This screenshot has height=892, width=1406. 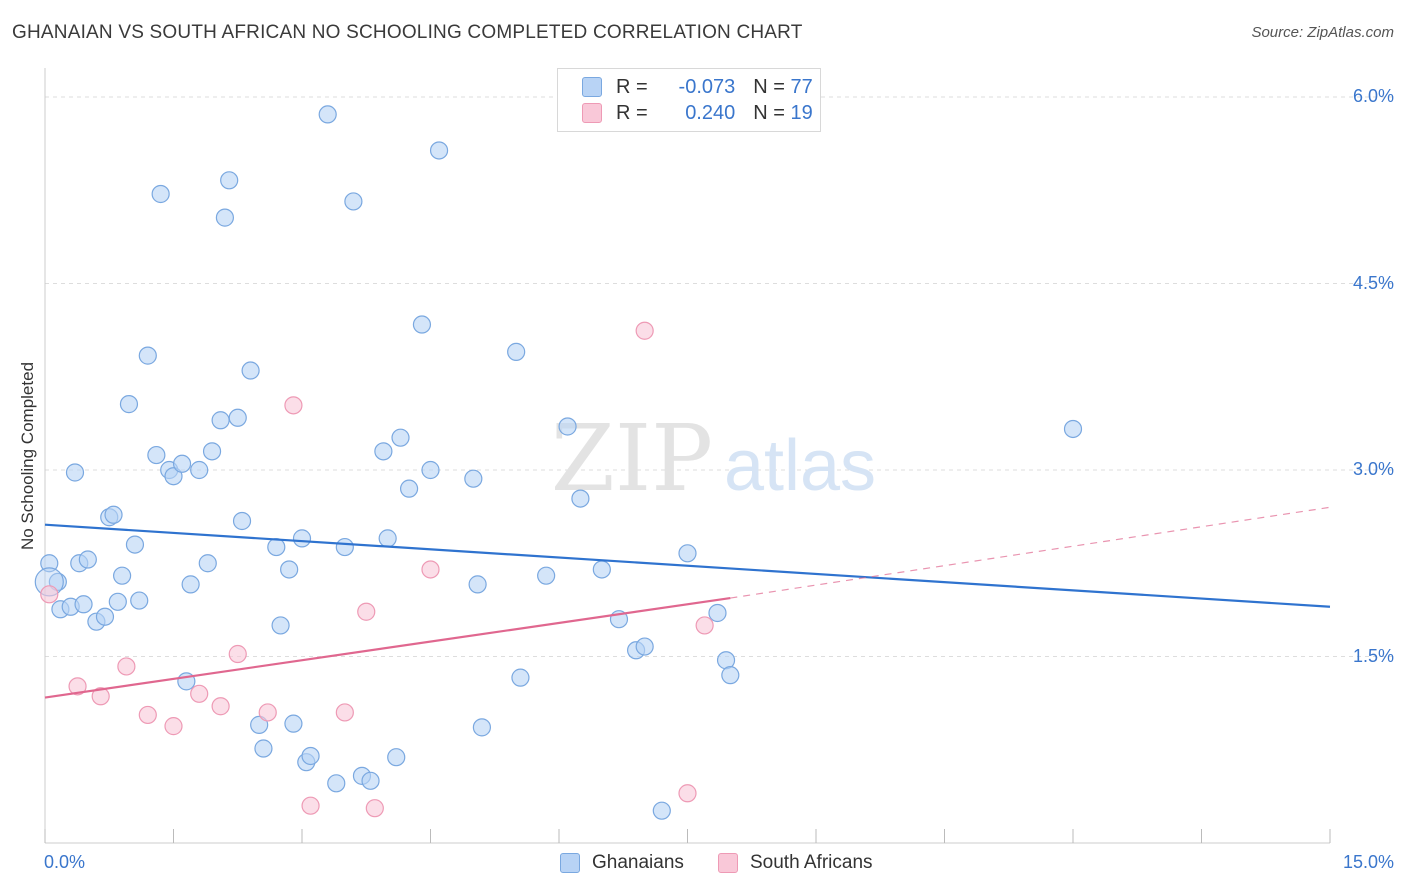 I want to click on r-value: 0.240, so click(x=710, y=112).